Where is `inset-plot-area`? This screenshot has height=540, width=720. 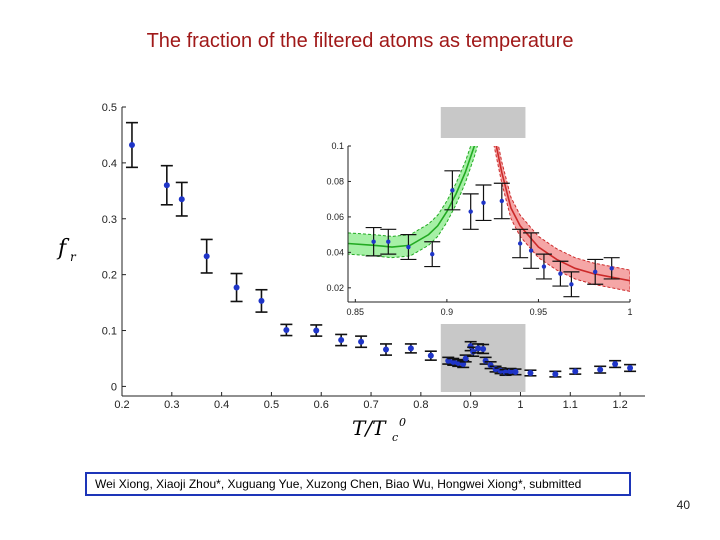 inset-plot-area is located at coordinates (489, 222).